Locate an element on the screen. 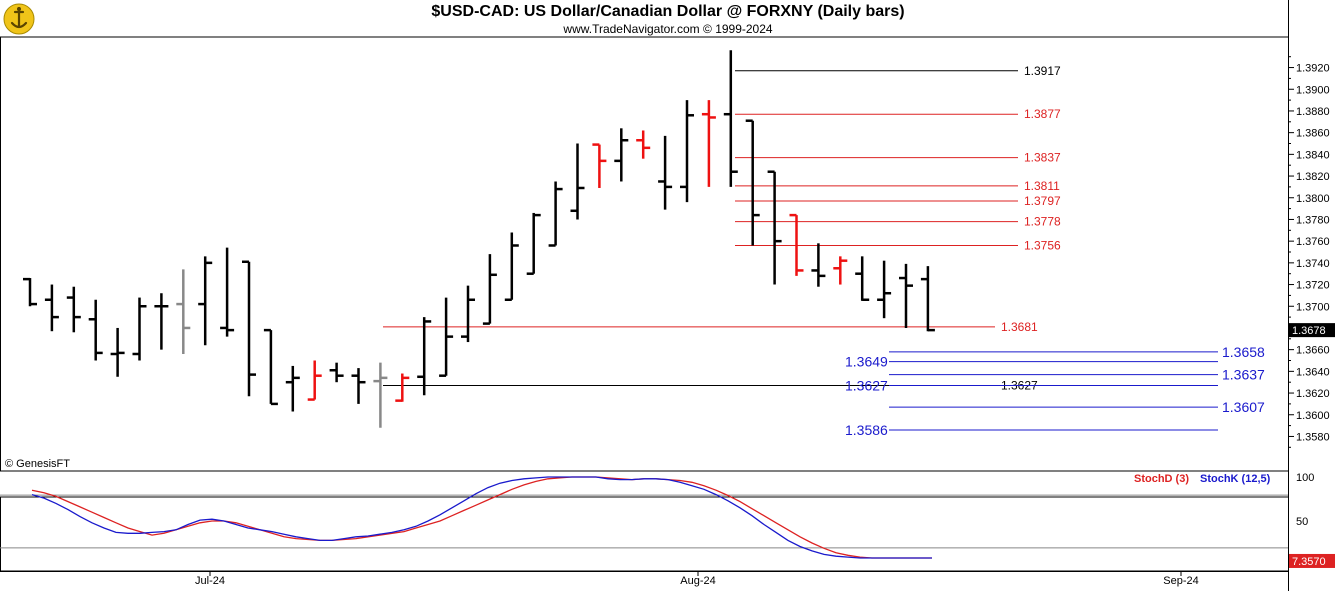 Image resolution: width=1336 pixels, height=591 pixels. chart-subtitle: www.TradeNavigator.com © 1999-2024 is located at coordinates (668, 29).